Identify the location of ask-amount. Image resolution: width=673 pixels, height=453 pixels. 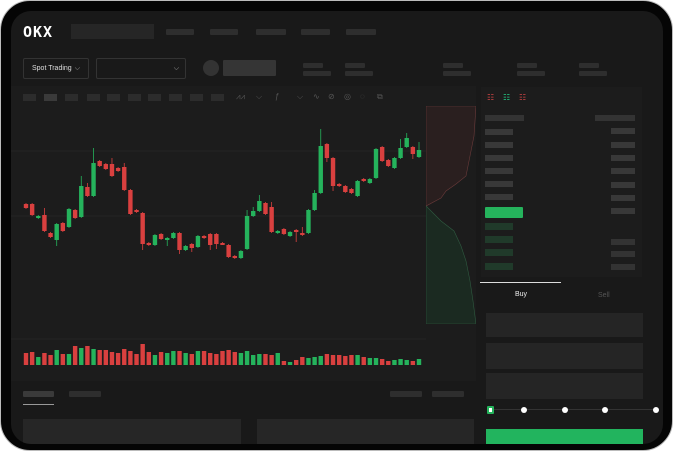
(623, 211).